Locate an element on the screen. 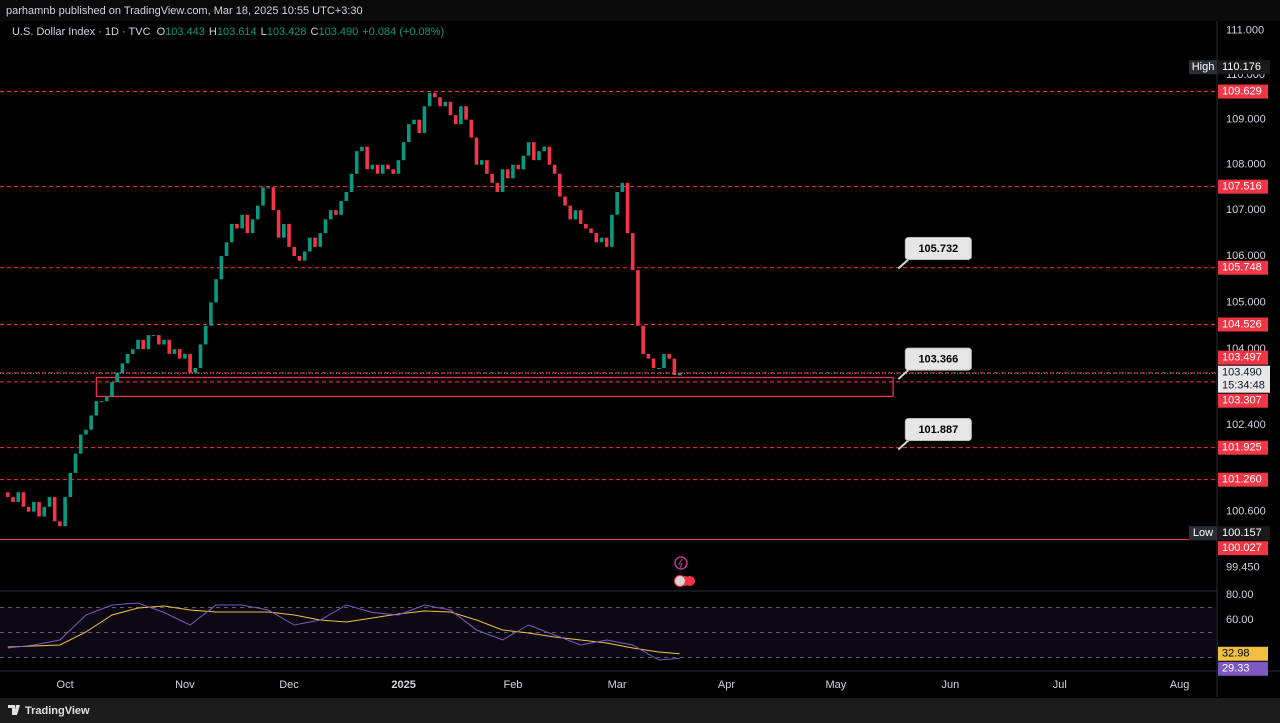 The image size is (1280, 723). callout-box is located at coordinates (938, 248).